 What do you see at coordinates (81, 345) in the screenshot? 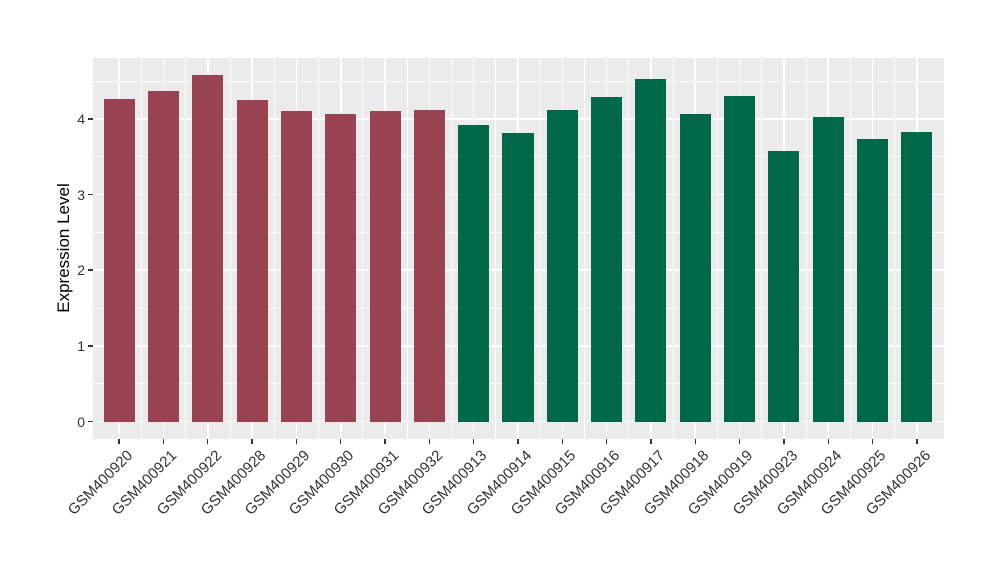
I see `y-axis-tick-label: 1` at bounding box center [81, 345].